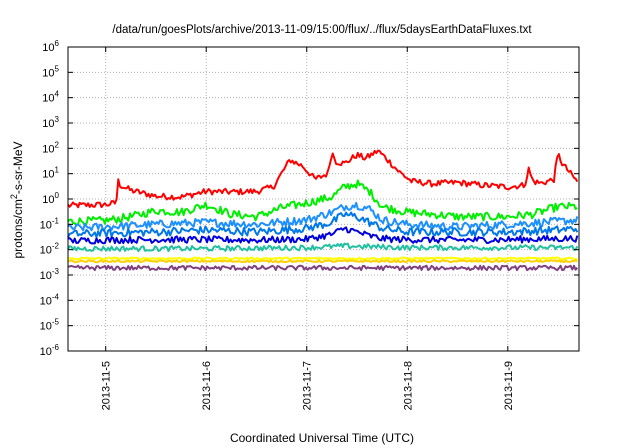 Image resolution: width=640 pixels, height=448 pixels. Describe the element at coordinates (57, 43) in the screenshot. I see `y-tick-exponent: 6` at that location.